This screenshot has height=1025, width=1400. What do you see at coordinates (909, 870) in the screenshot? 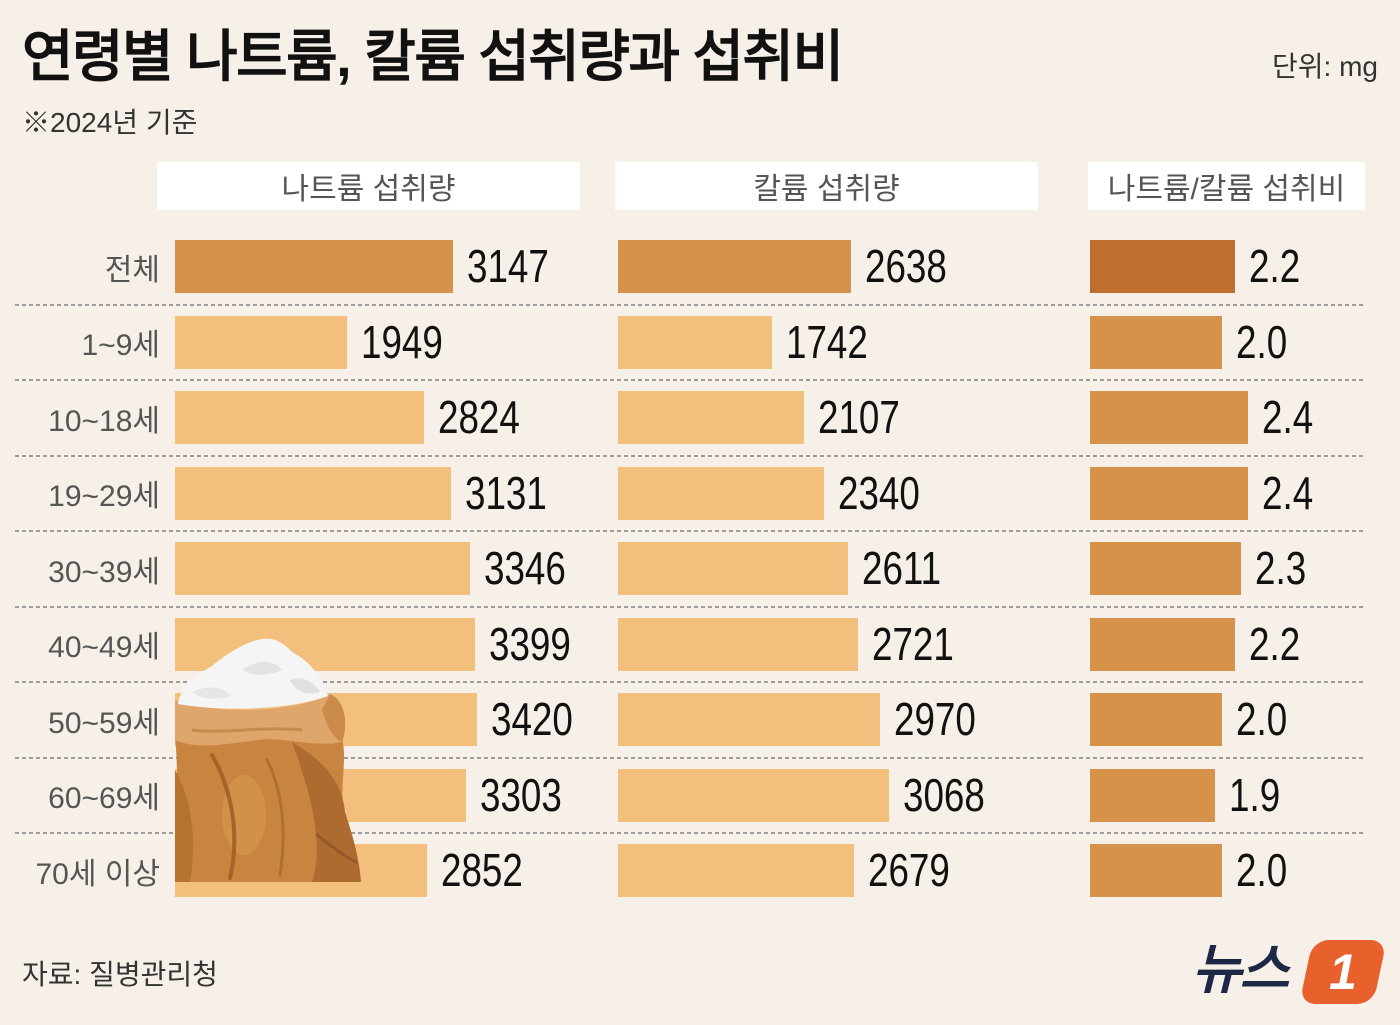
I see `potassium-value-label: 2679` at bounding box center [909, 870].